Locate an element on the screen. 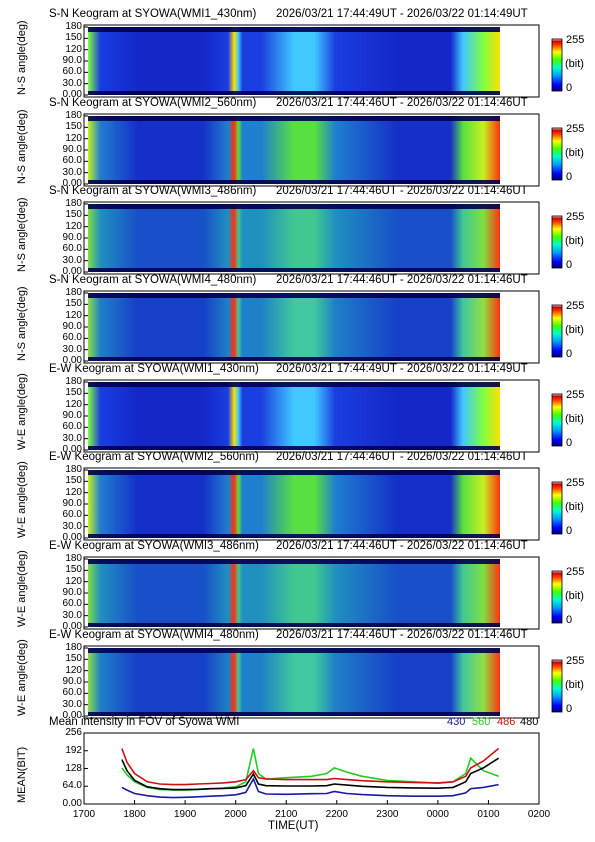  keogram-title: E-W Keogram at SYOWA(WMI3_486nm) is located at coordinates (154, 546).